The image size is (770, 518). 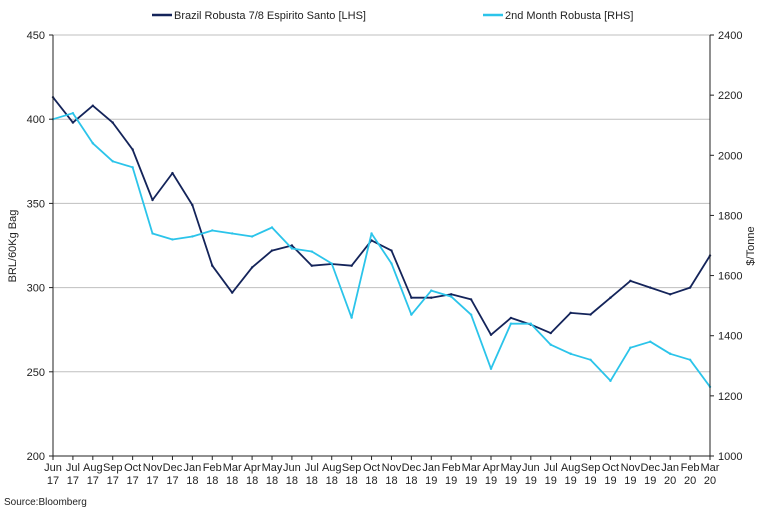 I want to click on x-tick-year-6: 17, so click(x=172, y=481).